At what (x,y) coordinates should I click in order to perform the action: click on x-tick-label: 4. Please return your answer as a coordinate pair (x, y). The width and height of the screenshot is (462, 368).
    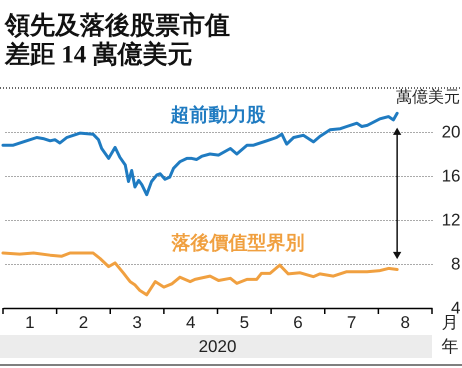
    Looking at the image, I should click on (191, 322).